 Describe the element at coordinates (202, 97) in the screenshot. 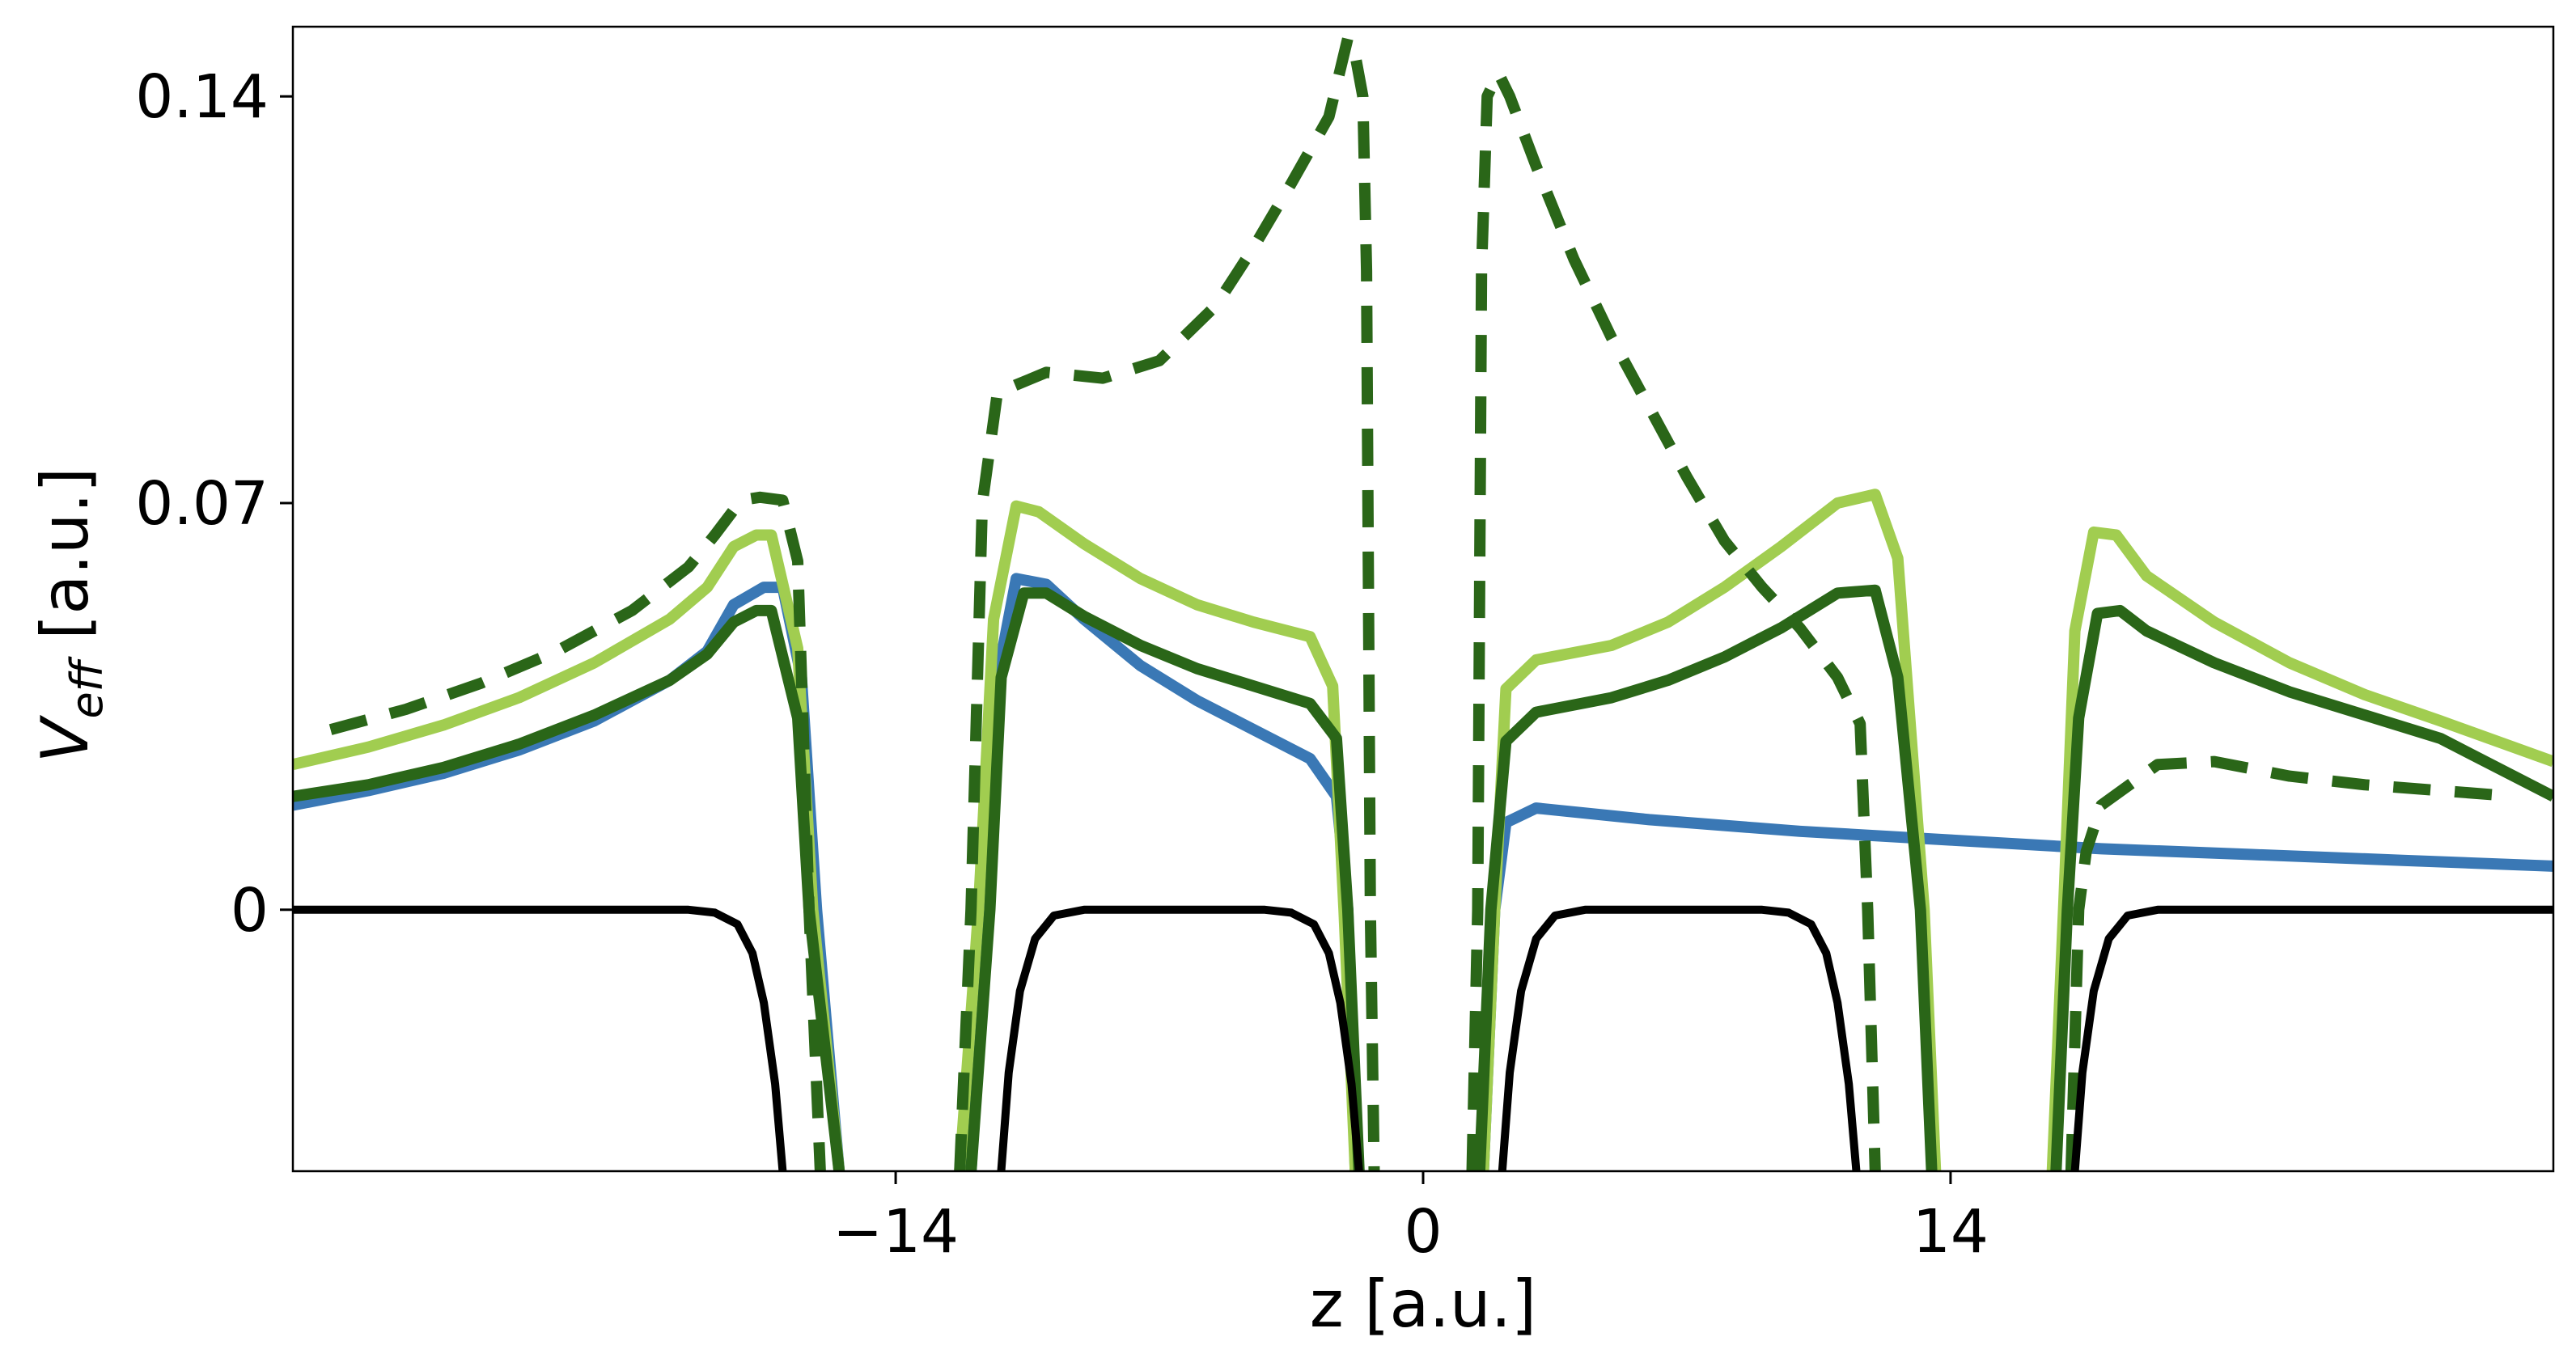

I see `y-tick-label: 0.14` at that location.